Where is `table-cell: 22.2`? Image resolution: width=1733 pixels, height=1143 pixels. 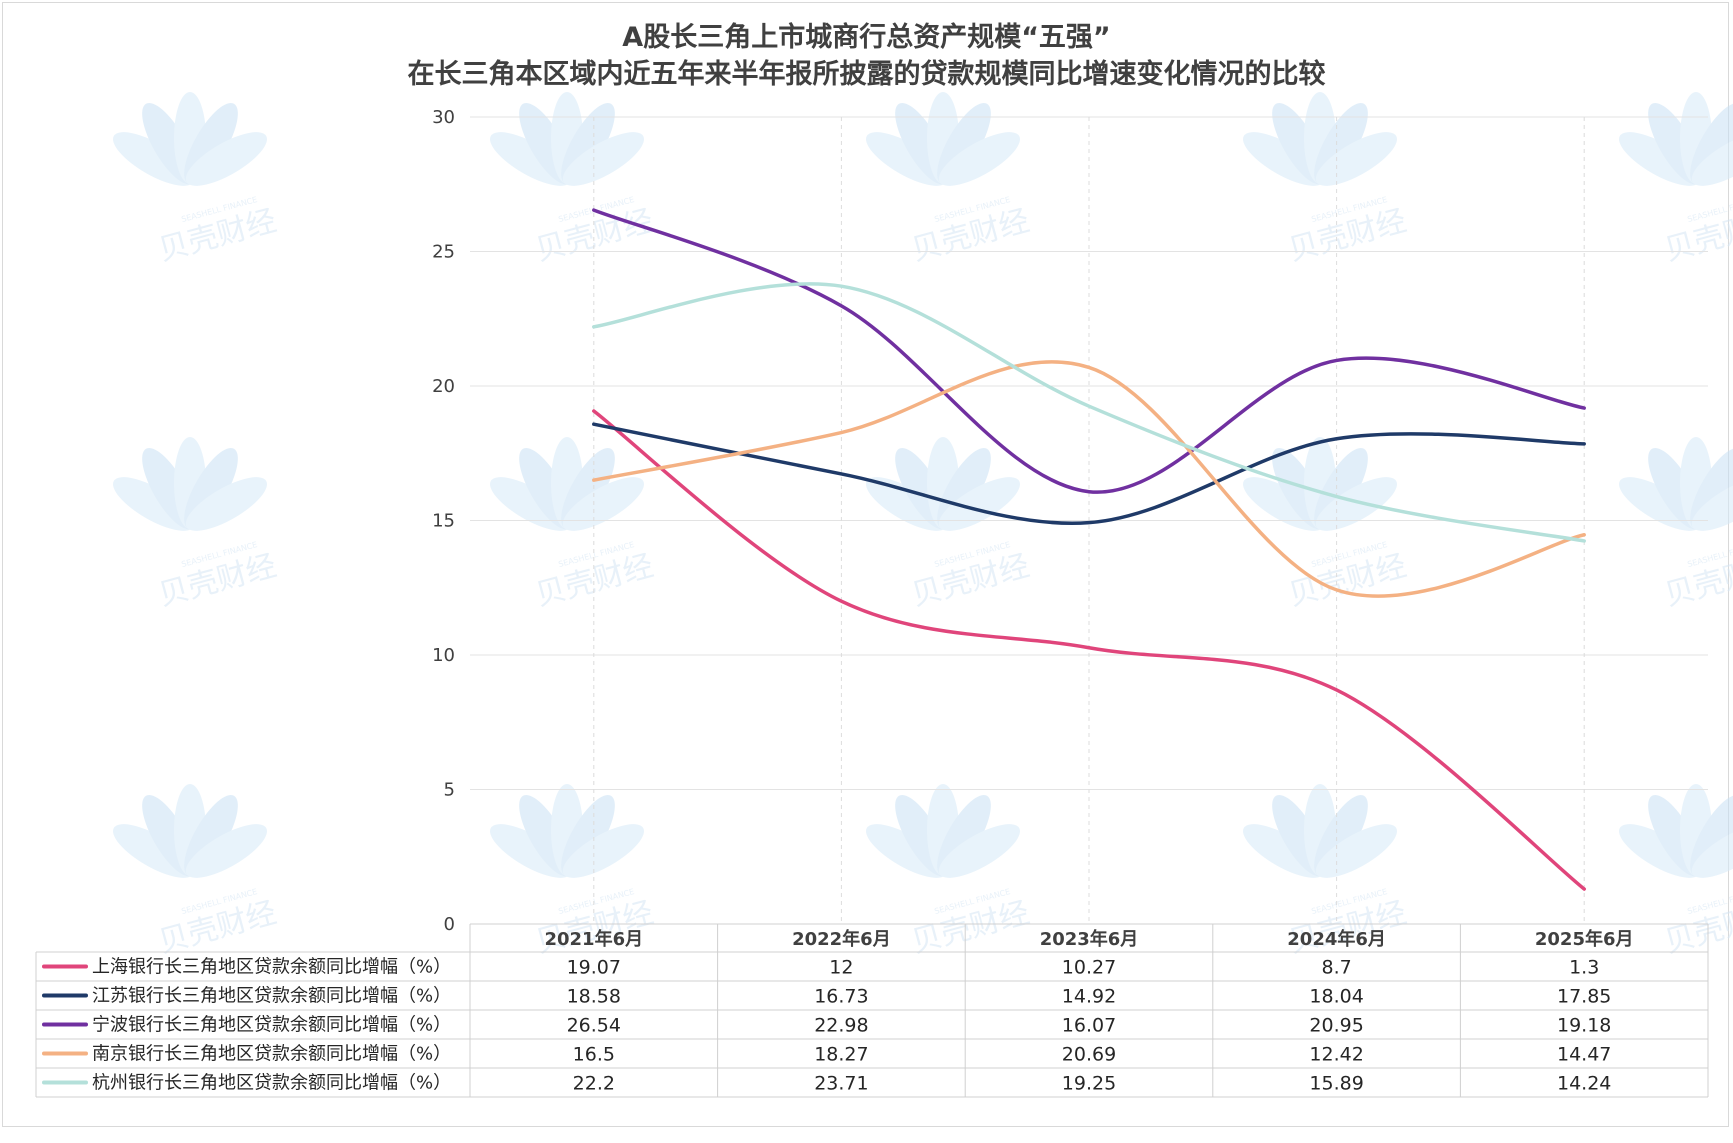
table-cell: 22.2 is located at coordinates (594, 1084).